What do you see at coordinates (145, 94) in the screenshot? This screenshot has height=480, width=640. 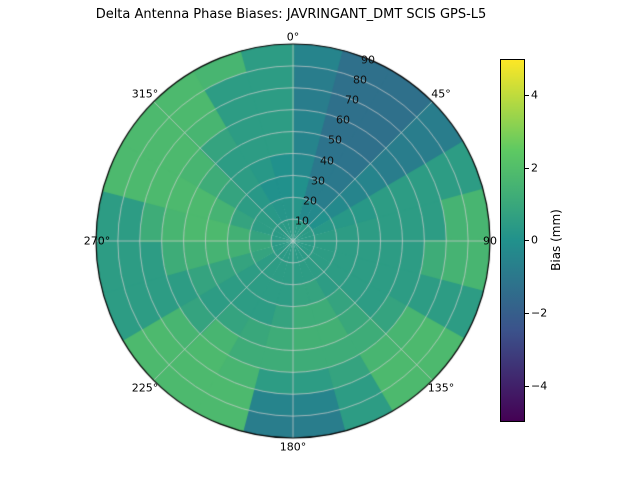 I see `theta-tick-label-315: 315°` at bounding box center [145, 94].